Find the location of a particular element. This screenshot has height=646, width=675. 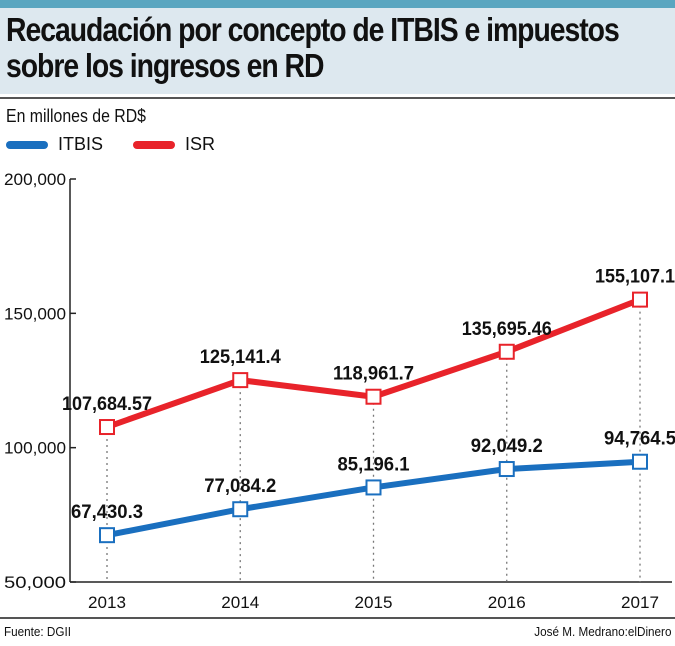

legend-label-itbis: ITBIS is located at coordinates (81, 144).